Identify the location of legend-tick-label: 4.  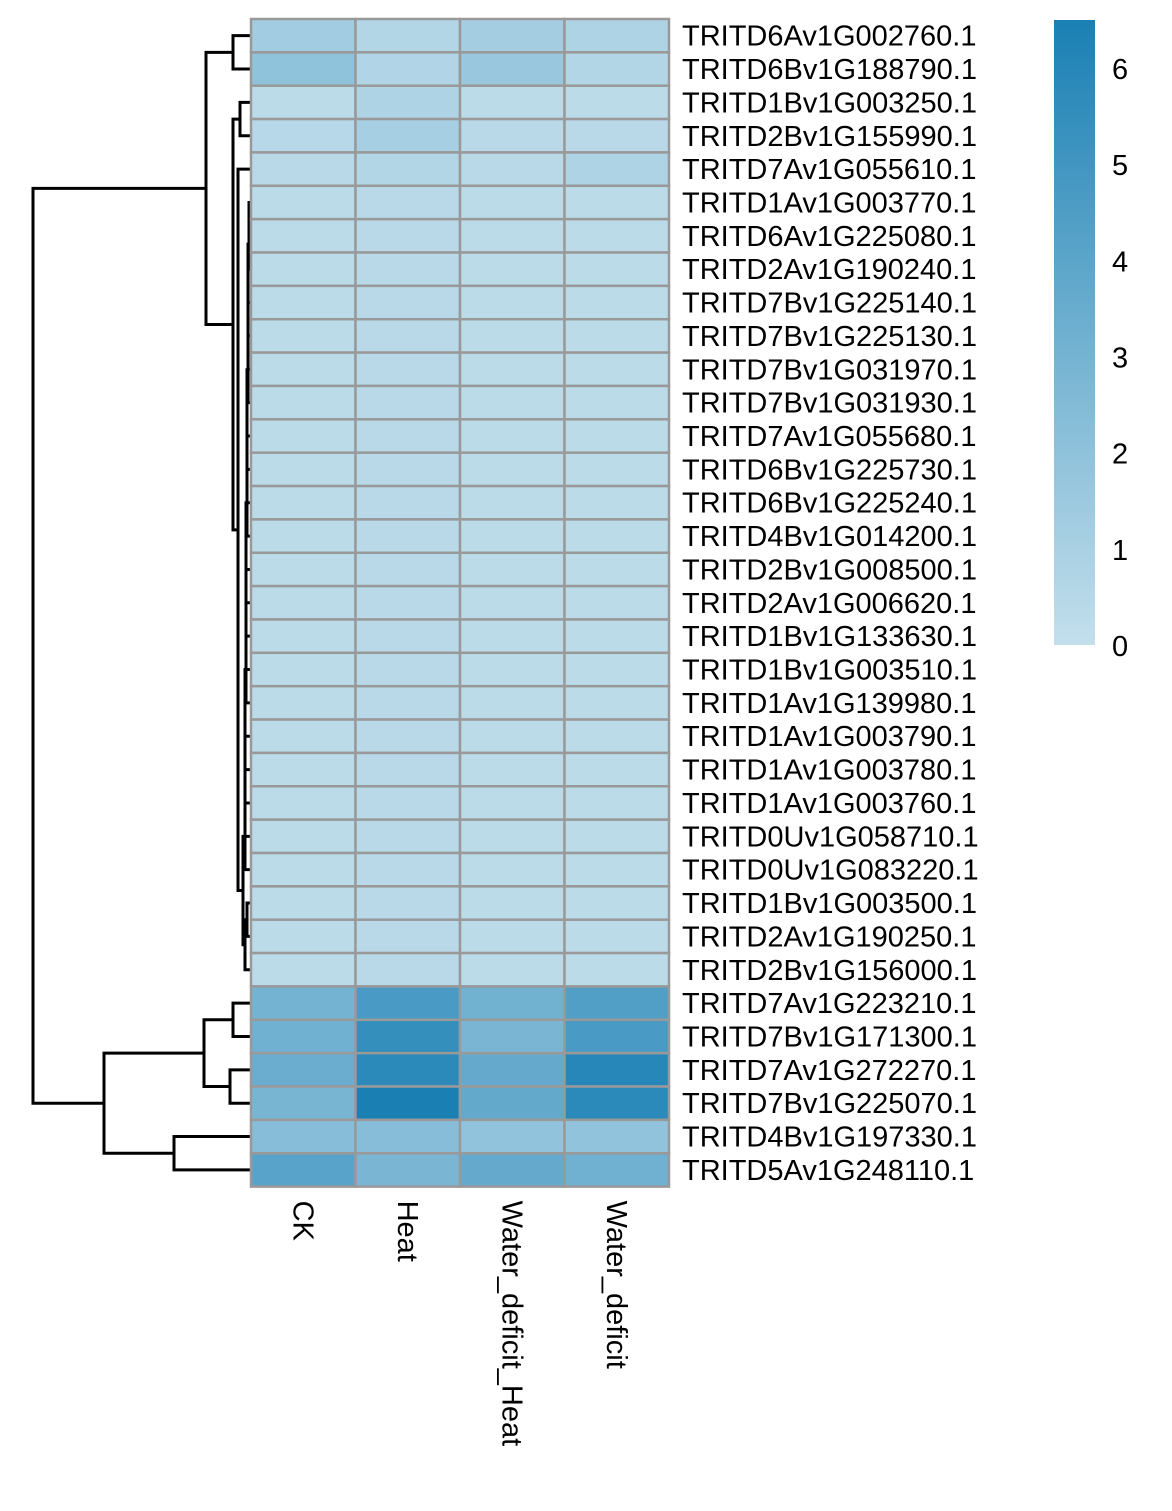
(1120, 262).